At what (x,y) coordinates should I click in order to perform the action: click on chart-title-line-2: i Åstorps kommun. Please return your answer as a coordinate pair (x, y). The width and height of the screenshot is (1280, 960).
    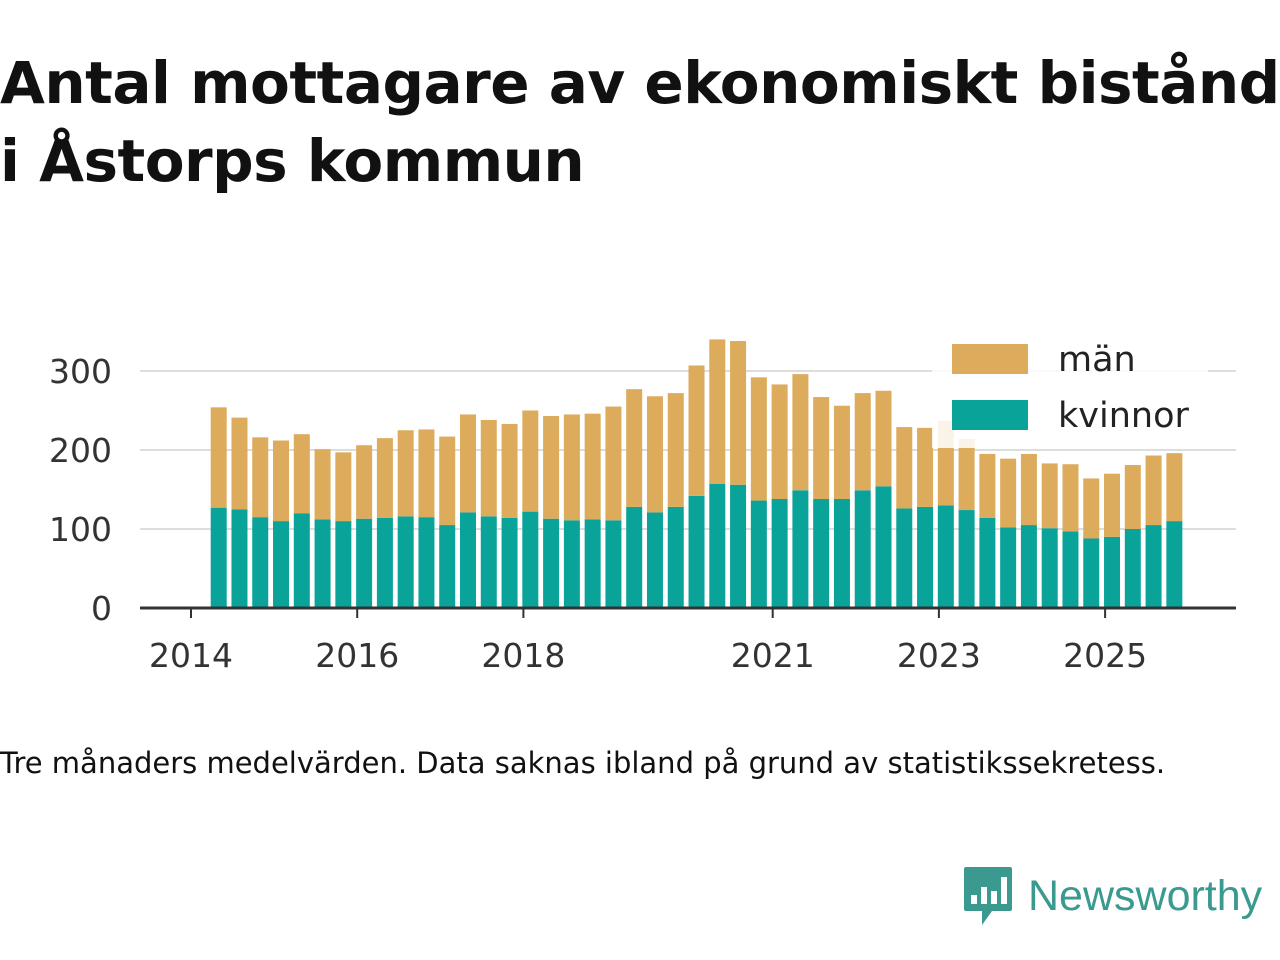
    Looking at the image, I should click on (292, 161).